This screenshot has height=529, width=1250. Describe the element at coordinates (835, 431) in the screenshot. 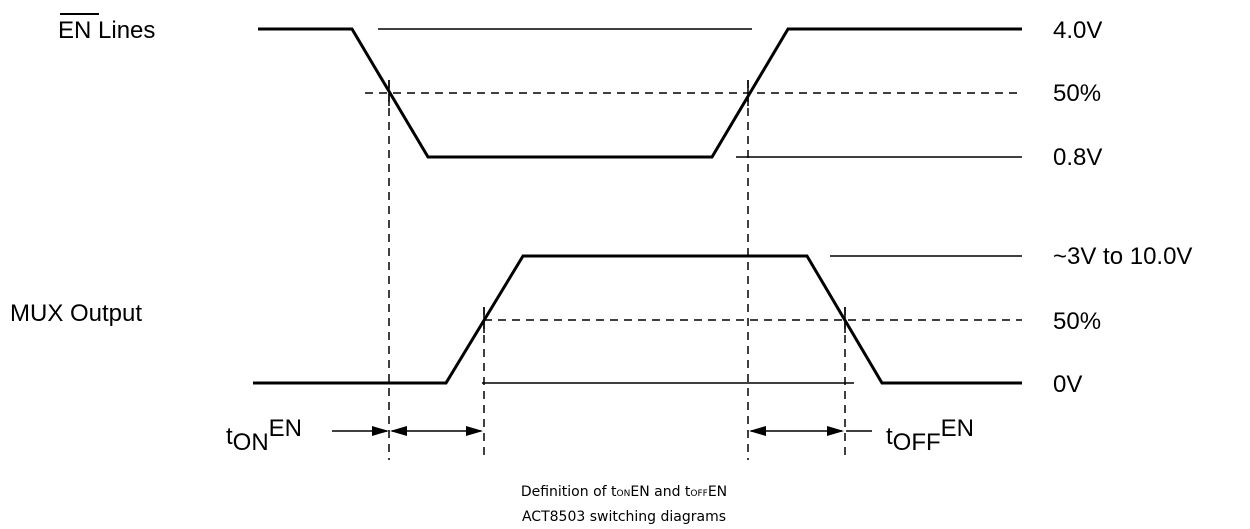

I see `toff-span-arrowhead-right` at that location.